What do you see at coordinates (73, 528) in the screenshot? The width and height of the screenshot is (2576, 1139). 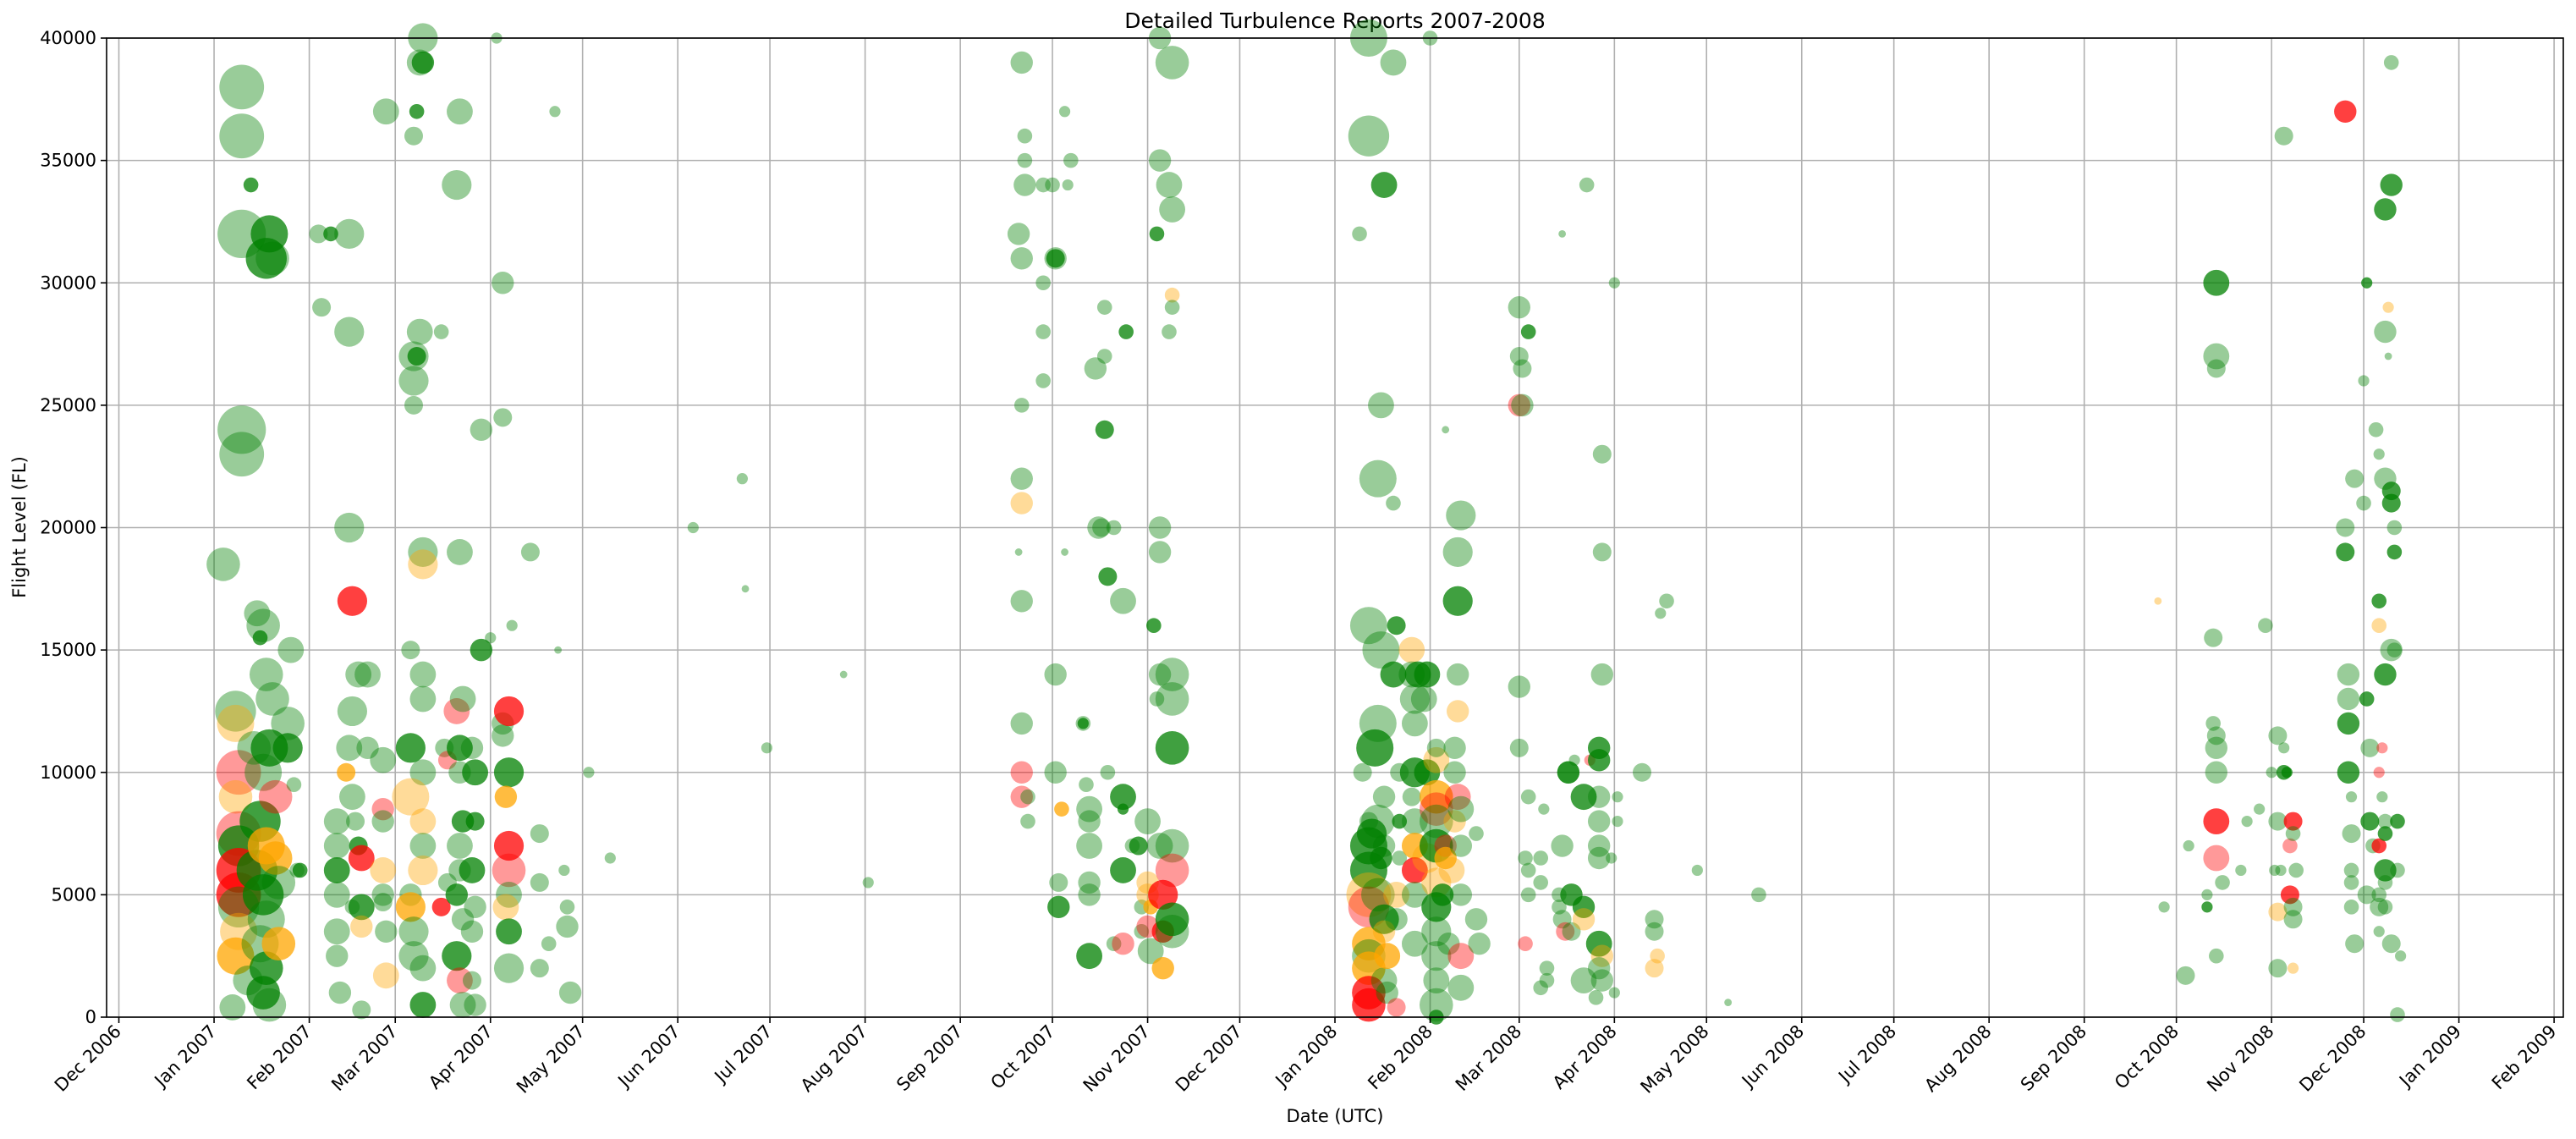 I see `y-axis: 0 5000 10000 15000 20000 25000 30000 35000 40000` at bounding box center [73, 528].